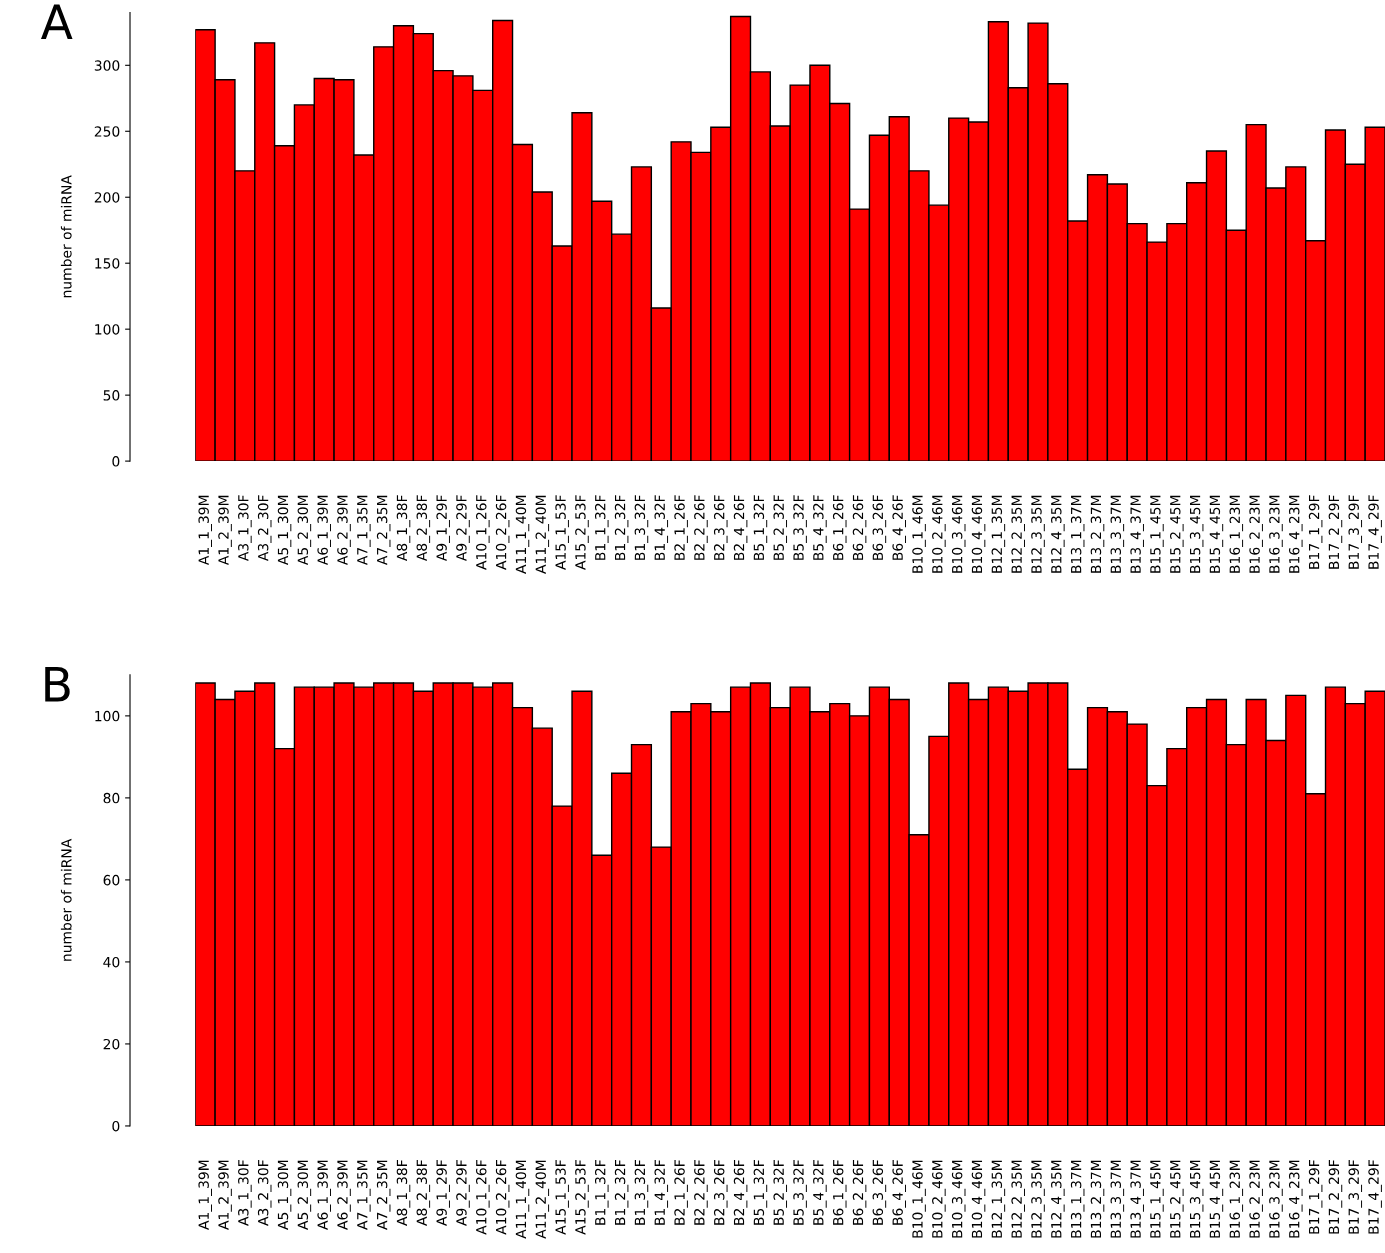 This screenshot has width=1385, height=1253. Describe the element at coordinates (364, 1195) in the screenshot. I see `x-tick-label: A7_1_35M` at that location.